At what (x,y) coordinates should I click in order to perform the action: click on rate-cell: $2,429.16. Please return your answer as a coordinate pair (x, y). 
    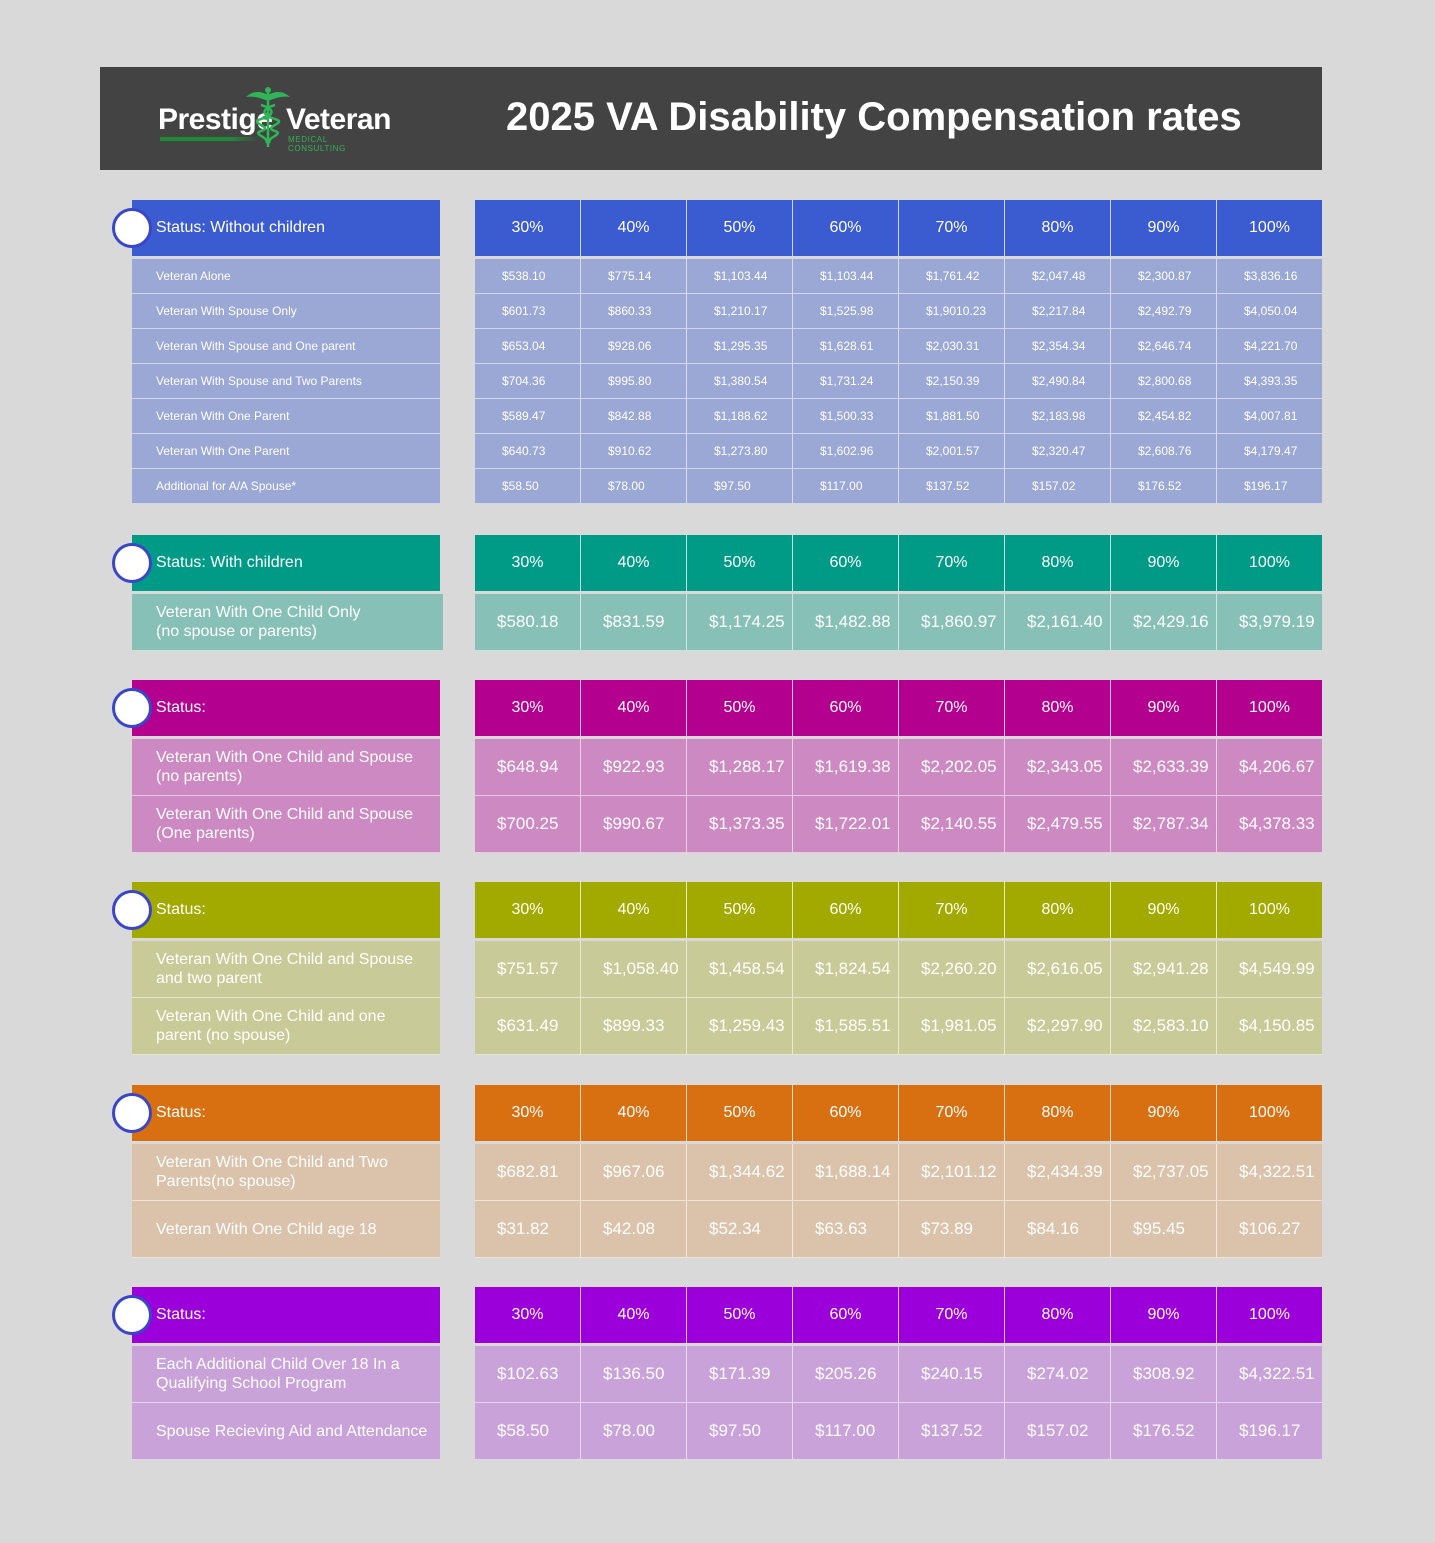
    Looking at the image, I should click on (1164, 622).